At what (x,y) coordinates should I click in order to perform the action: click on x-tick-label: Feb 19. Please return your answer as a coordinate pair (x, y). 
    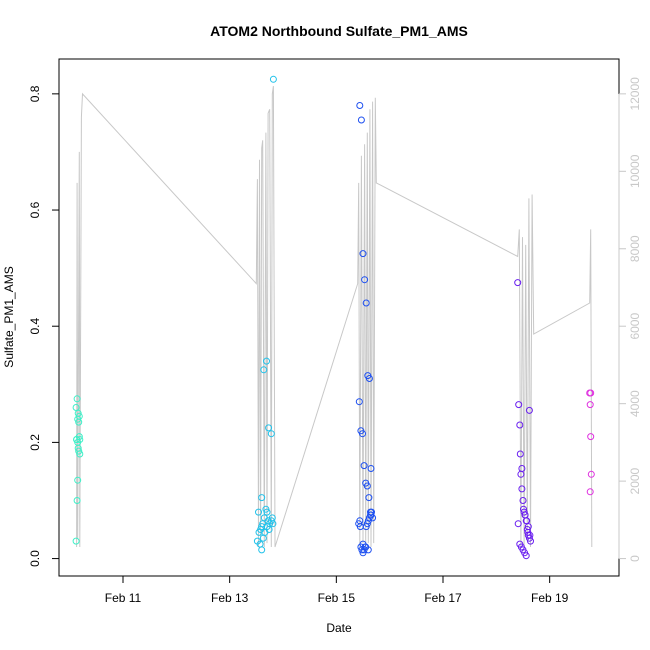
    Looking at the image, I should click on (550, 598).